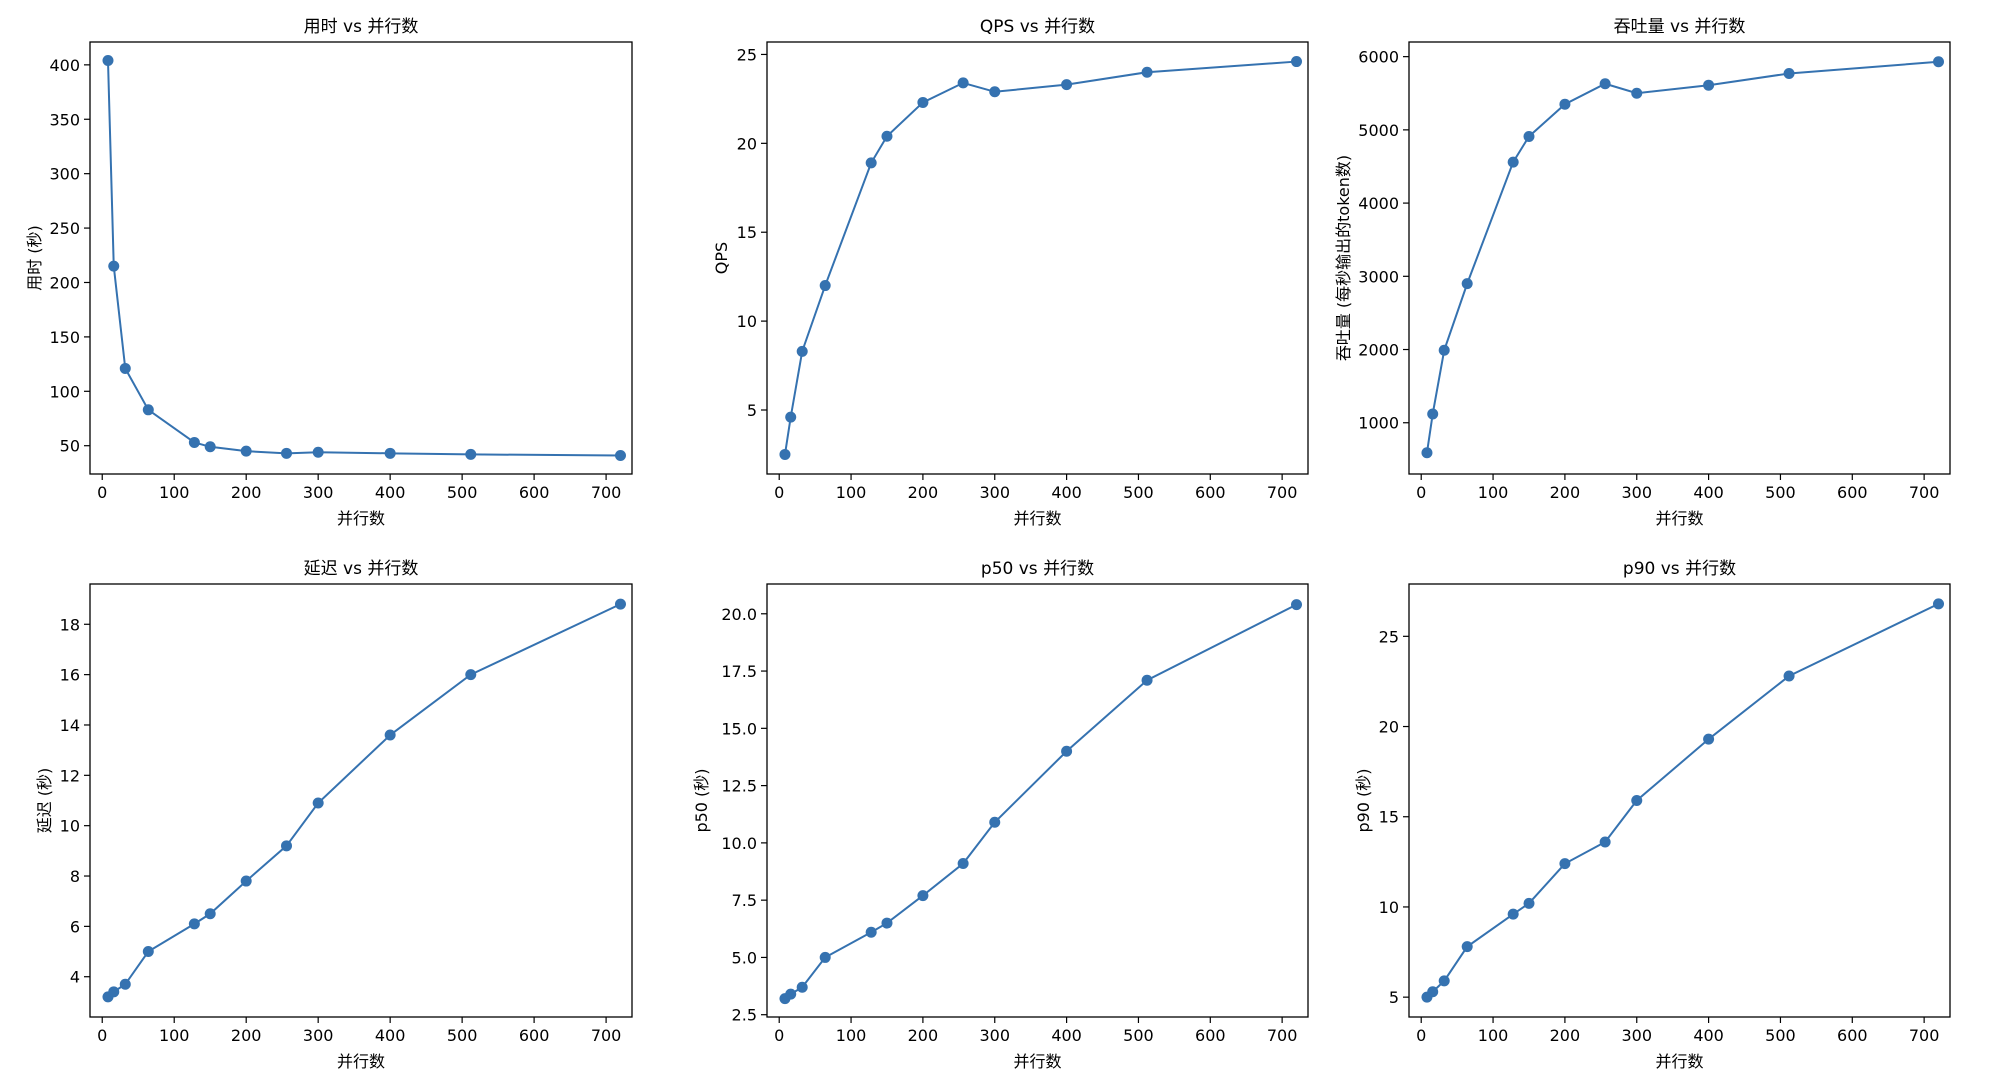 This screenshot has height=1085, width=2000. Describe the element at coordinates (747, 54) in the screenshot. I see `y-tick-label: 25` at that location.